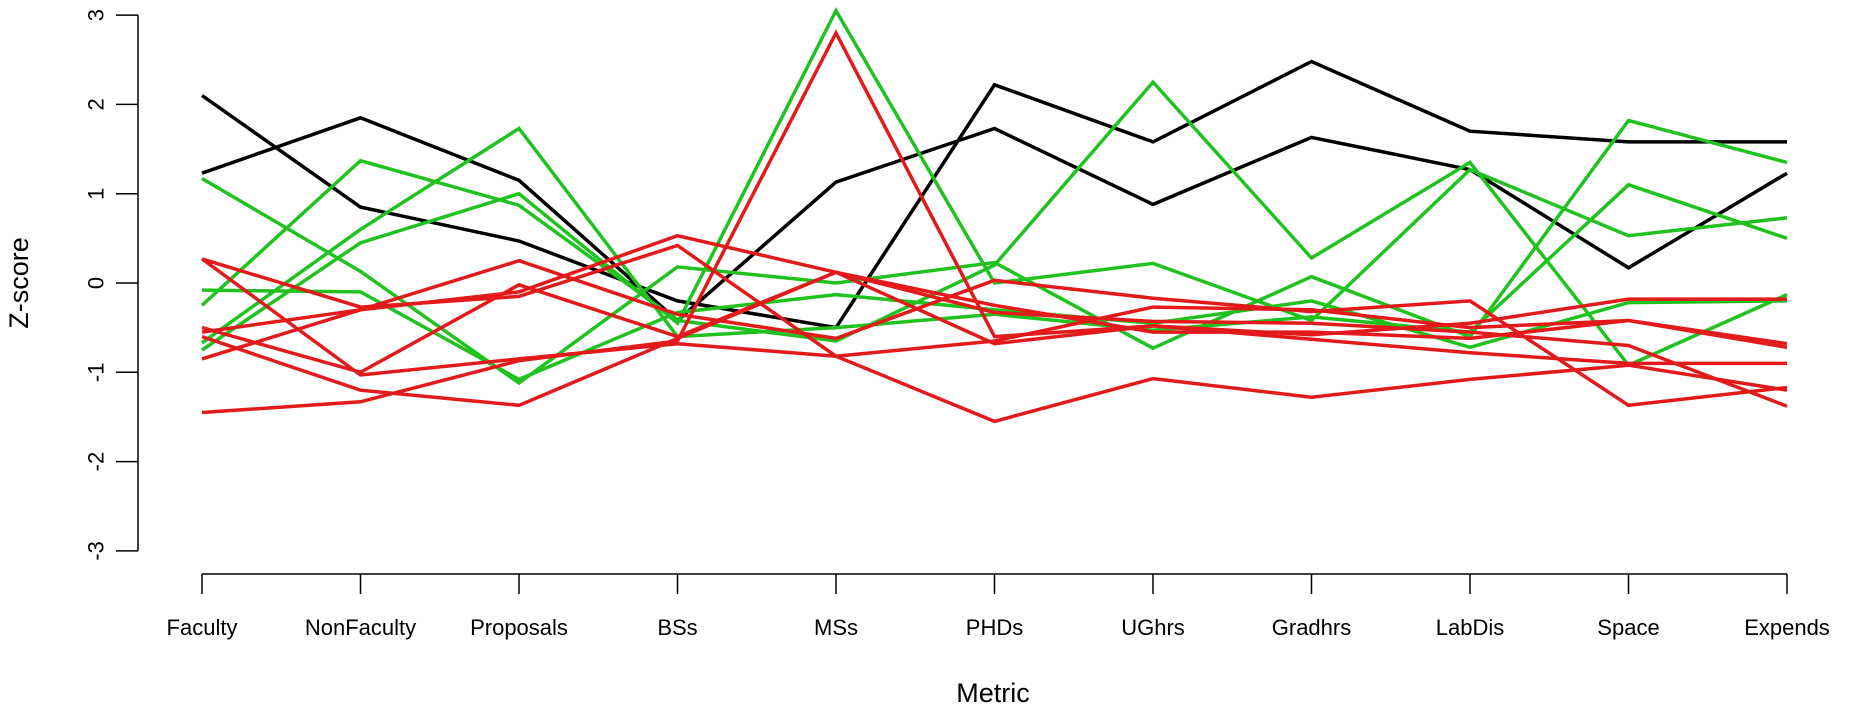 Image resolution: width=1849 pixels, height=705 pixels. I want to click on y-tick-label: 1, so click(96, 194).